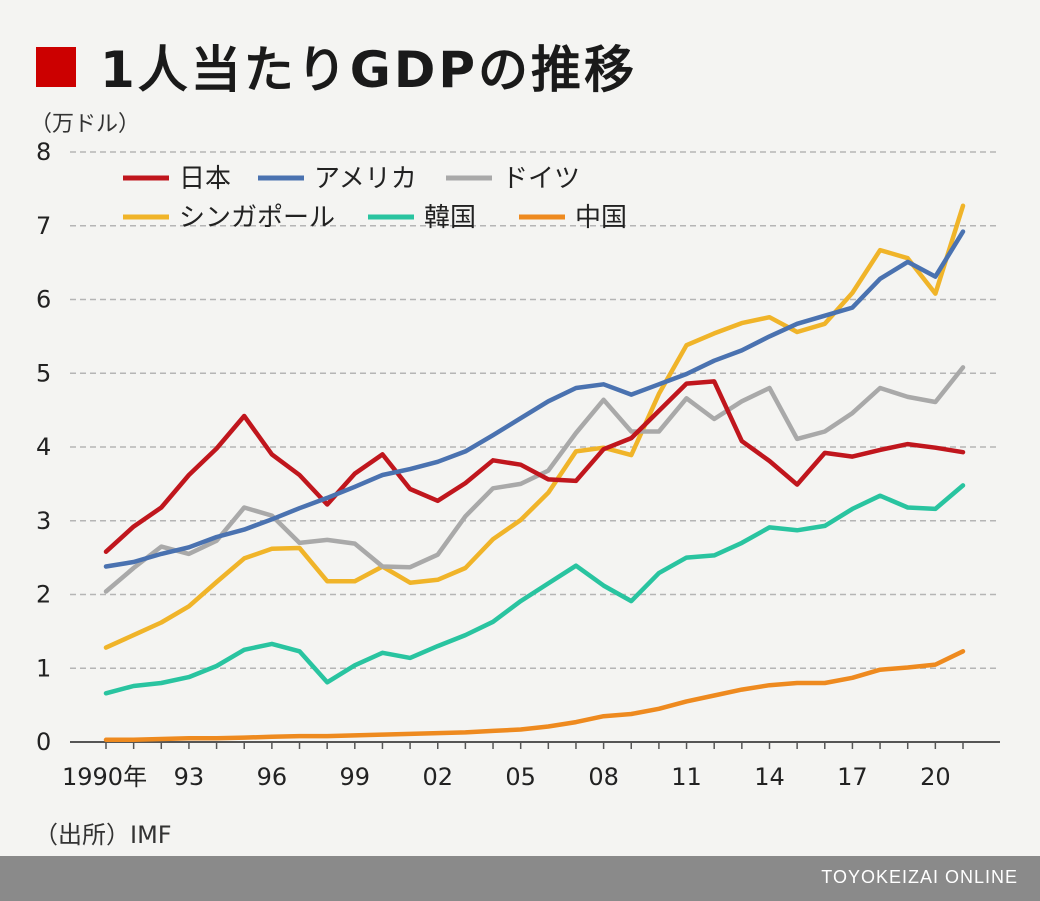  Describe the element at coordinates (43, 300) in the screenshot. I see `y-tick-label-6: 6` at that location.